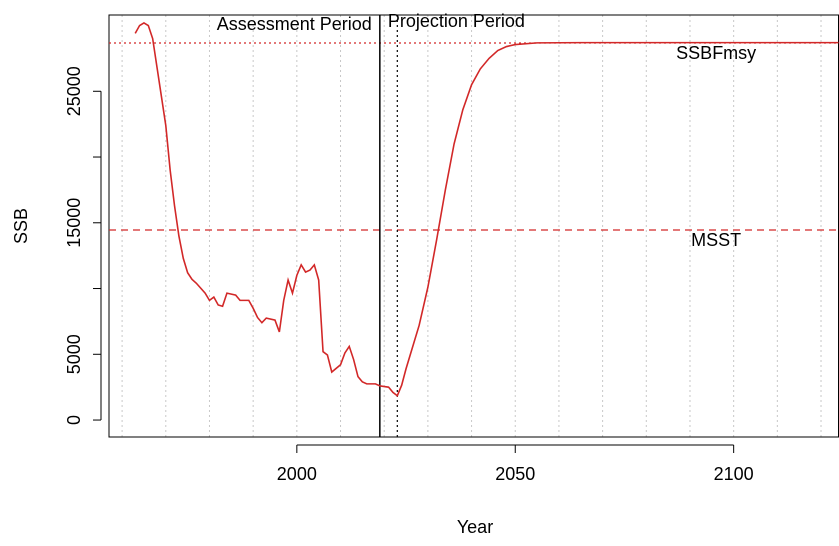  I want to click on x-tick-label: 2100, so click(734, 474).